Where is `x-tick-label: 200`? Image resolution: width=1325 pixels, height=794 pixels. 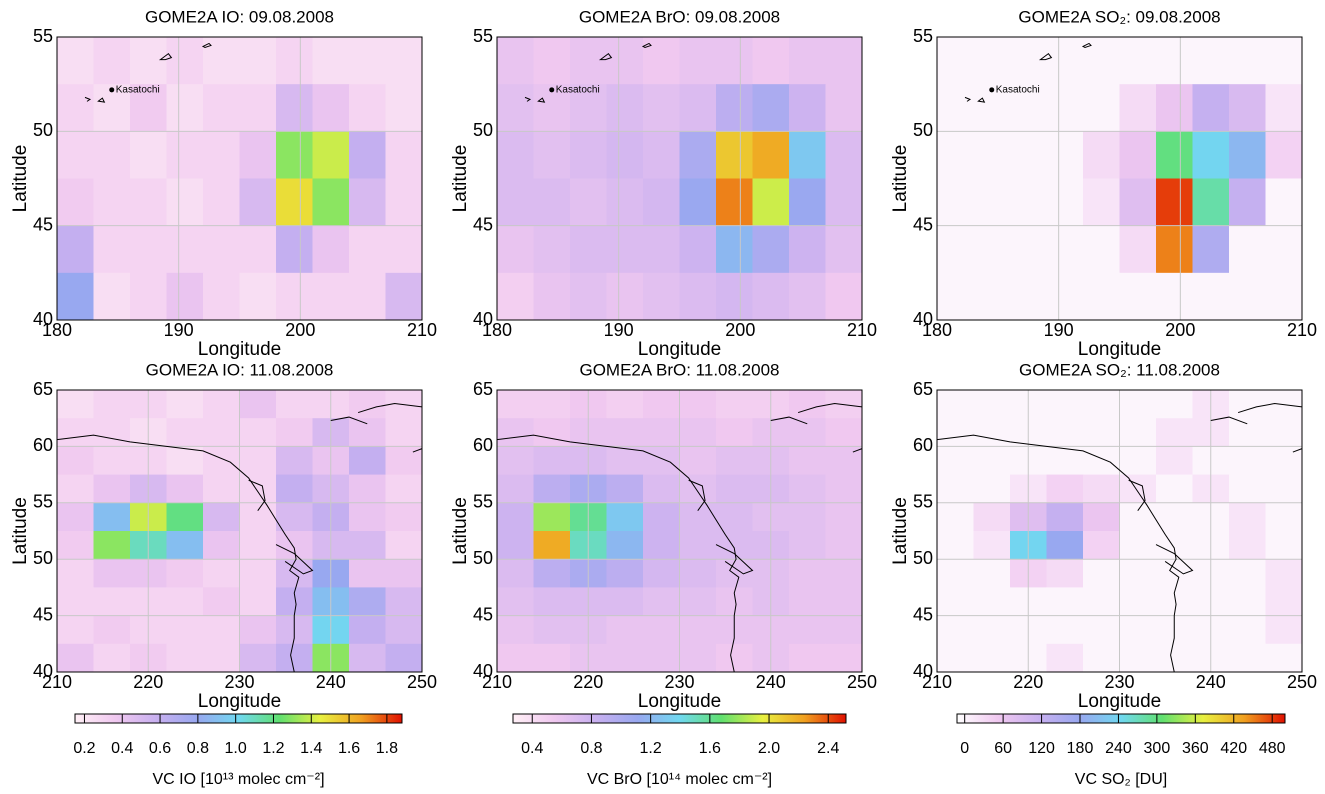 x-tick-label: 200 is located at coordinates (300, 330).